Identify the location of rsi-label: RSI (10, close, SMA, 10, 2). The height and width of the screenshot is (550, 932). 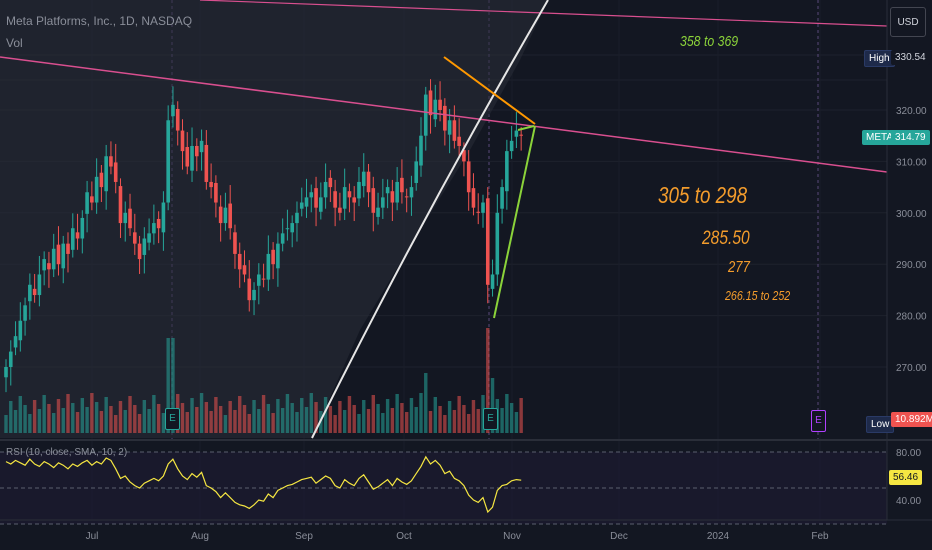
(67, 452).